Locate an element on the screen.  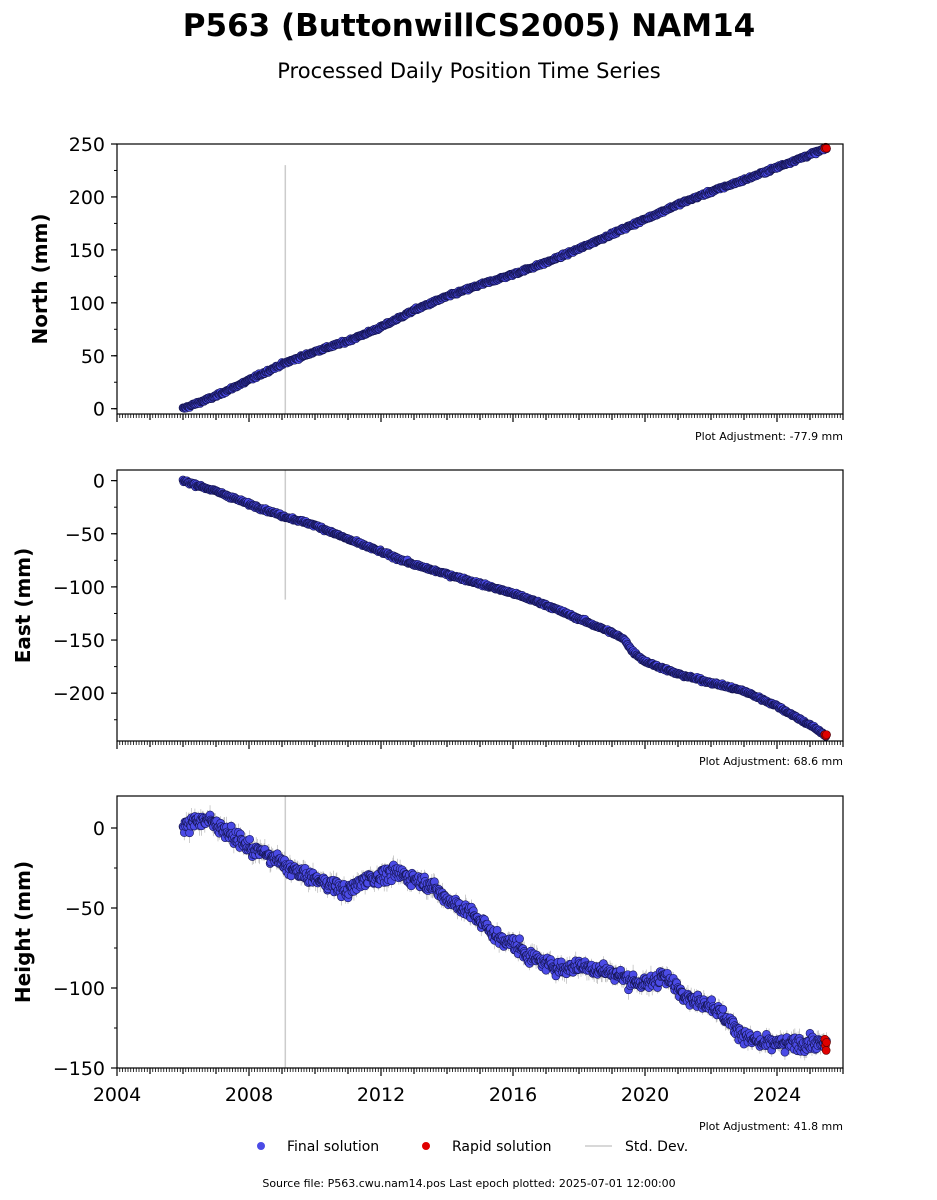
east-y-tick-label: −150 is located at coordinates (79, 641).